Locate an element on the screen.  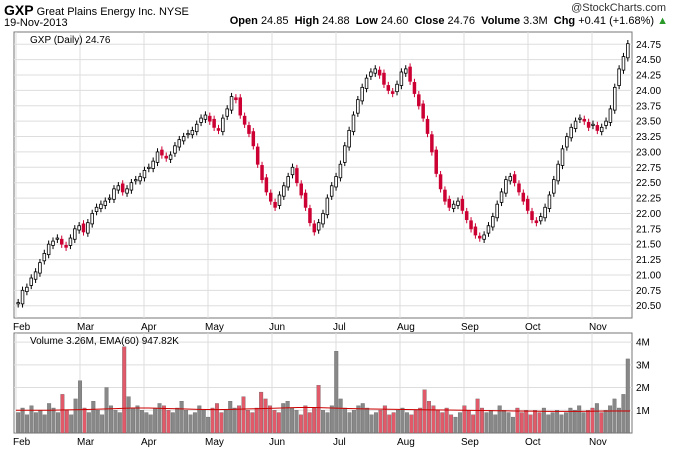
month-tick-label: Mar is located at coordinates (86, 327).